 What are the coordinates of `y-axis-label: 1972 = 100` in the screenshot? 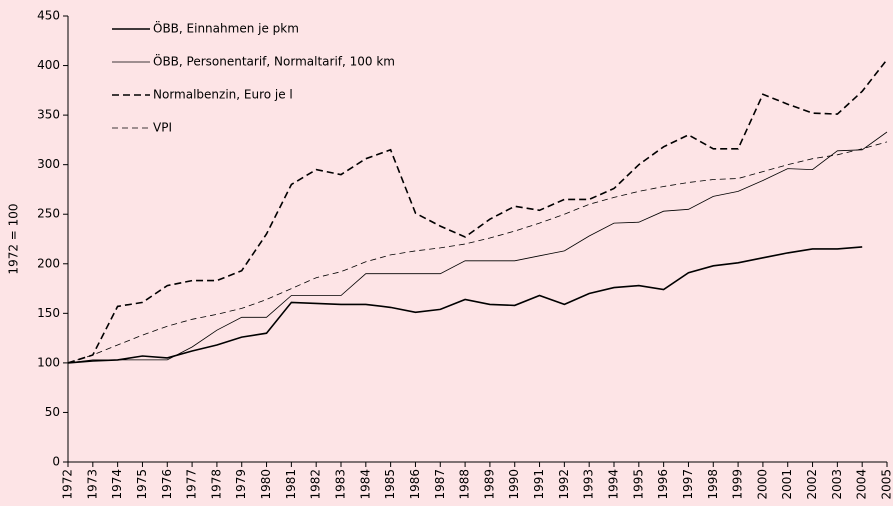 It's located at (14, 238).